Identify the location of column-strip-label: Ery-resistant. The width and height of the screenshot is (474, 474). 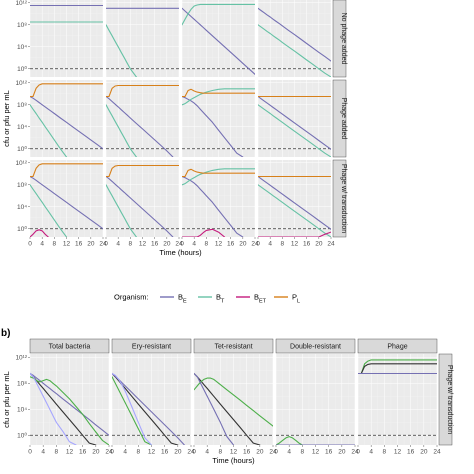
(151, 346).